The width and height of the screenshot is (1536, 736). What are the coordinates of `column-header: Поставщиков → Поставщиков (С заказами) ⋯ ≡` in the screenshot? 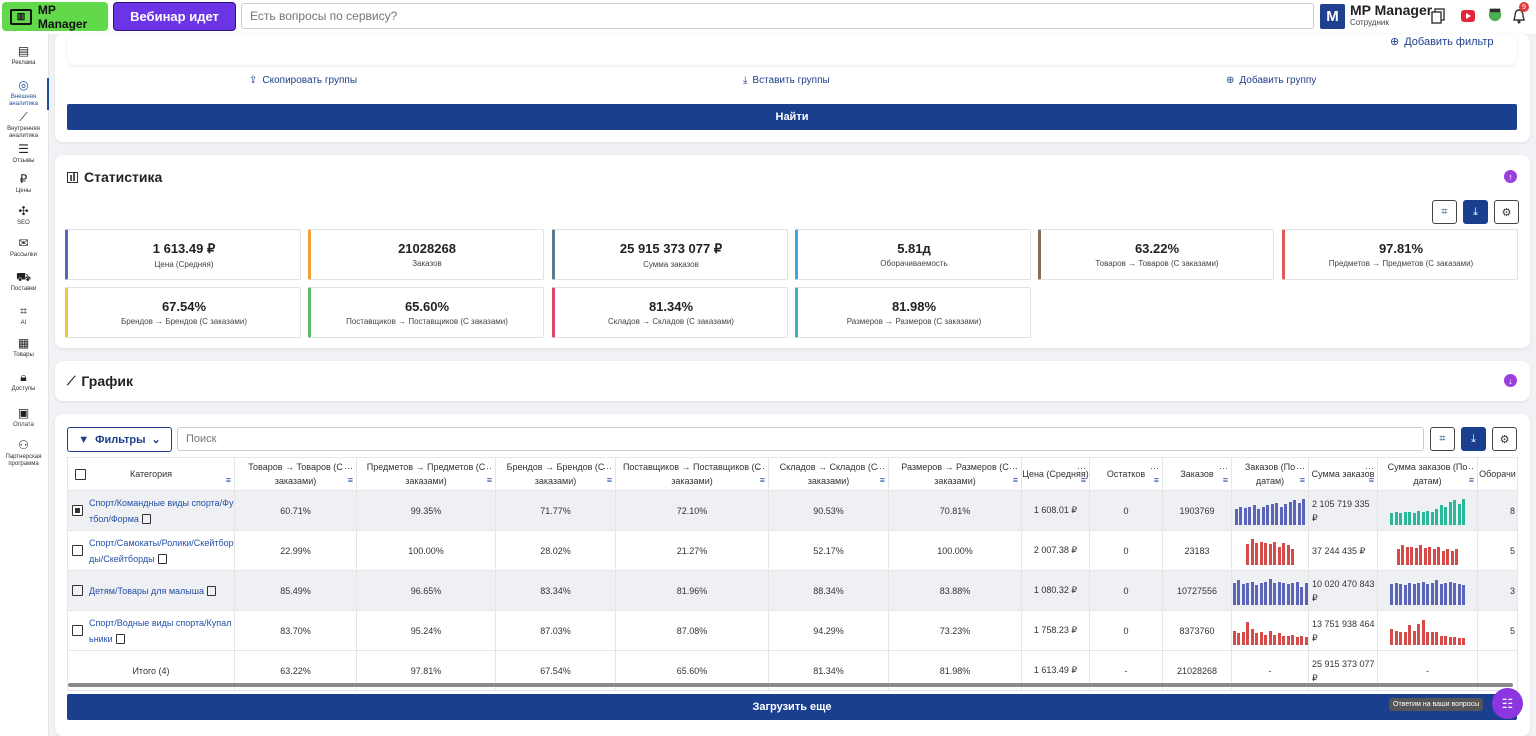 It's located at (692, 474).